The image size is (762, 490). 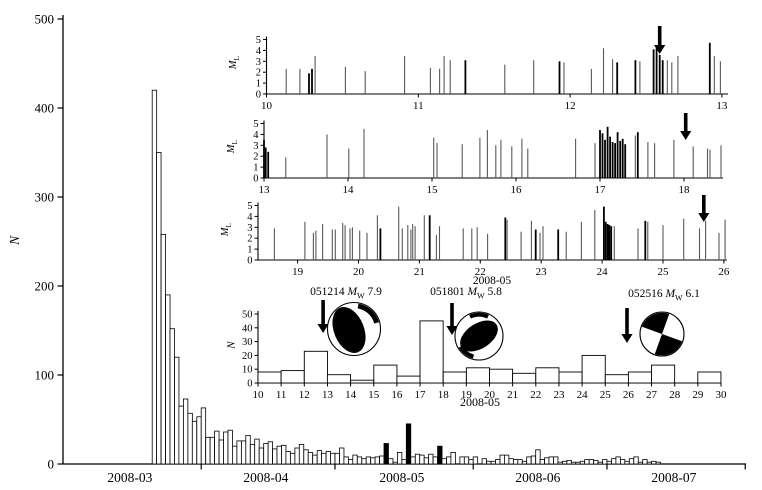 I want to click on ml-tick-label: 2, so click(x=249, y=239).